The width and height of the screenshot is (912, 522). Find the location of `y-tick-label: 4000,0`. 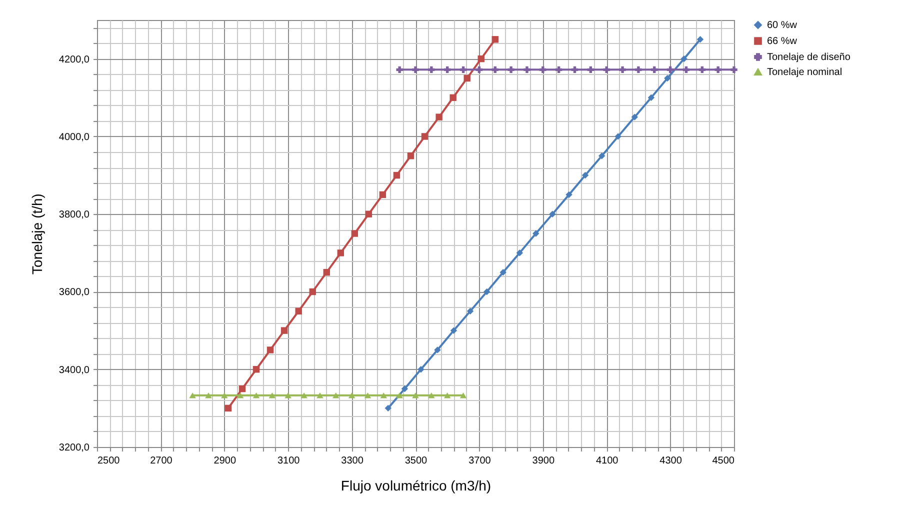

y-tick-label: 4000,0 is located at coordinates (74, 137).